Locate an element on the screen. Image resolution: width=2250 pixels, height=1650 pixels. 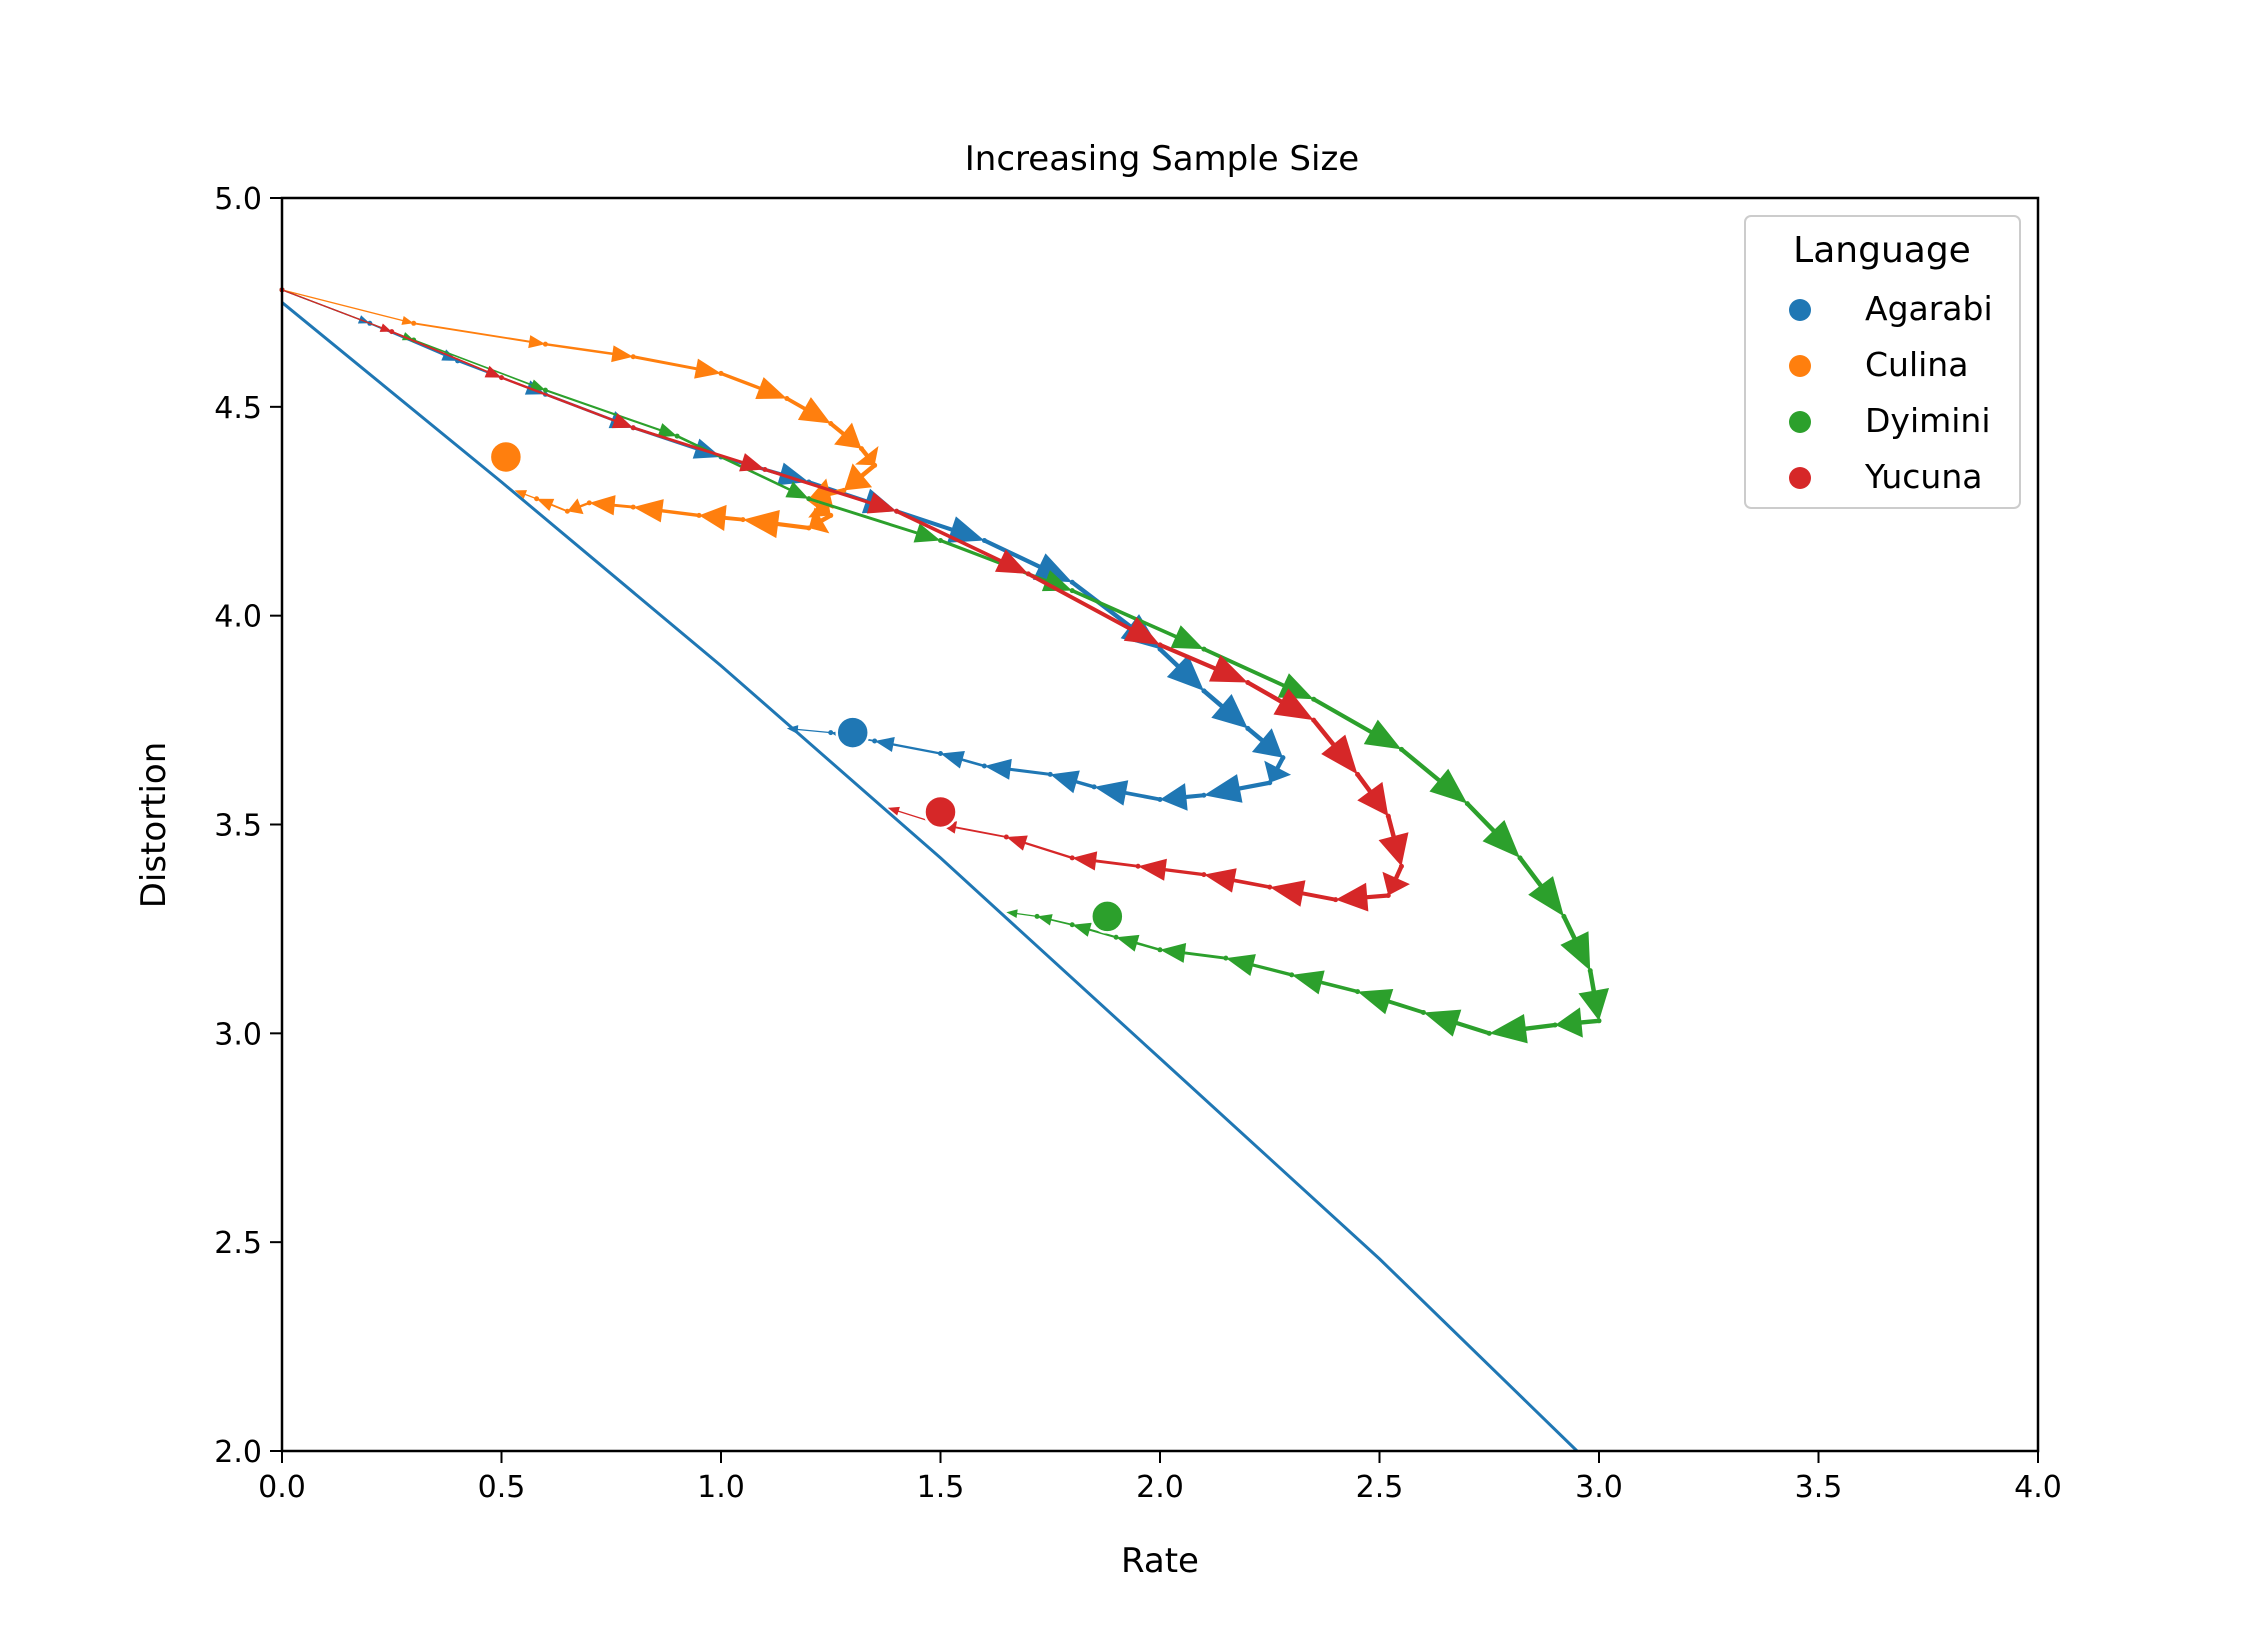
y-tick-label: 4.0 is located at coordinates (238, 617).